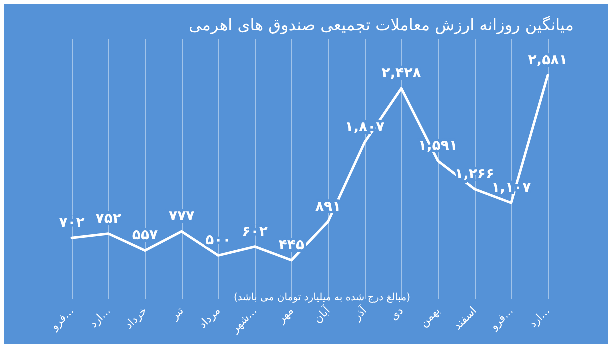 This screenshot has width=612, height=348. What do you see at coordinates (177, 314) in the screenshot?
I see `x-tick-label: تیر` at bounding box center [177, 314].